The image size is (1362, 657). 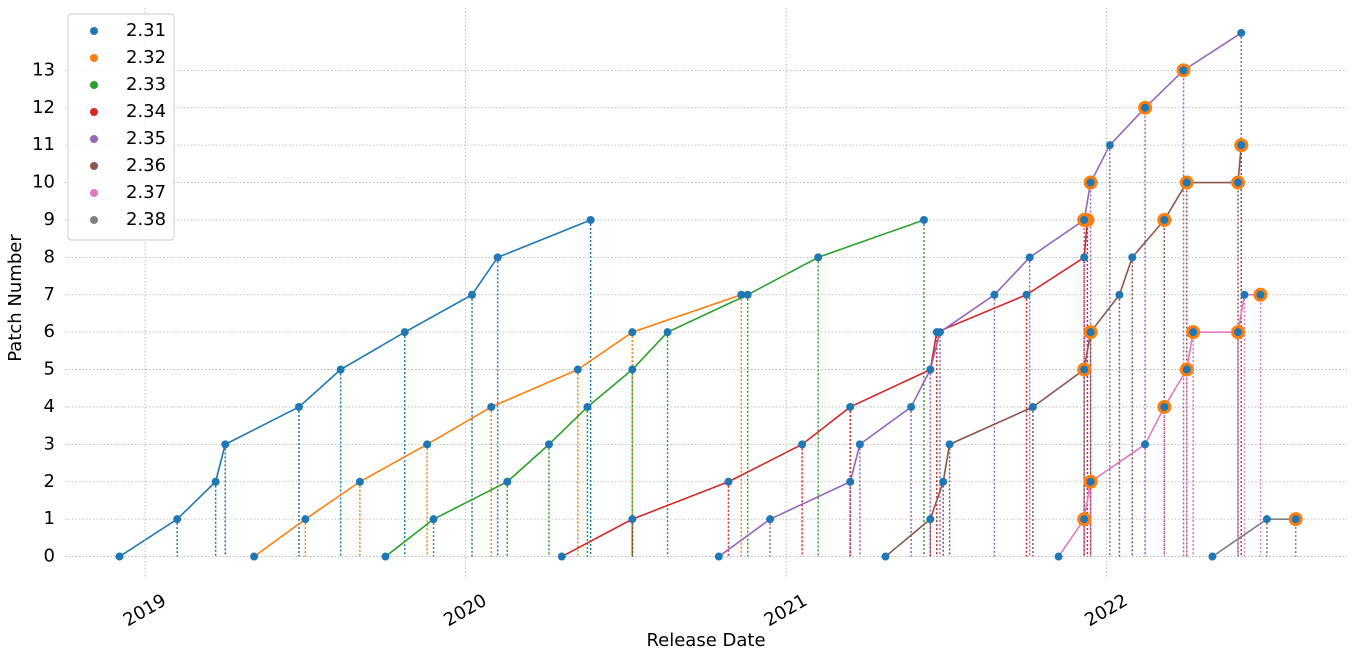 What do you see at coordinates (49, 556) in the screenshot?
I see `y-tick-label: 0` at bounding box center [49, 556].